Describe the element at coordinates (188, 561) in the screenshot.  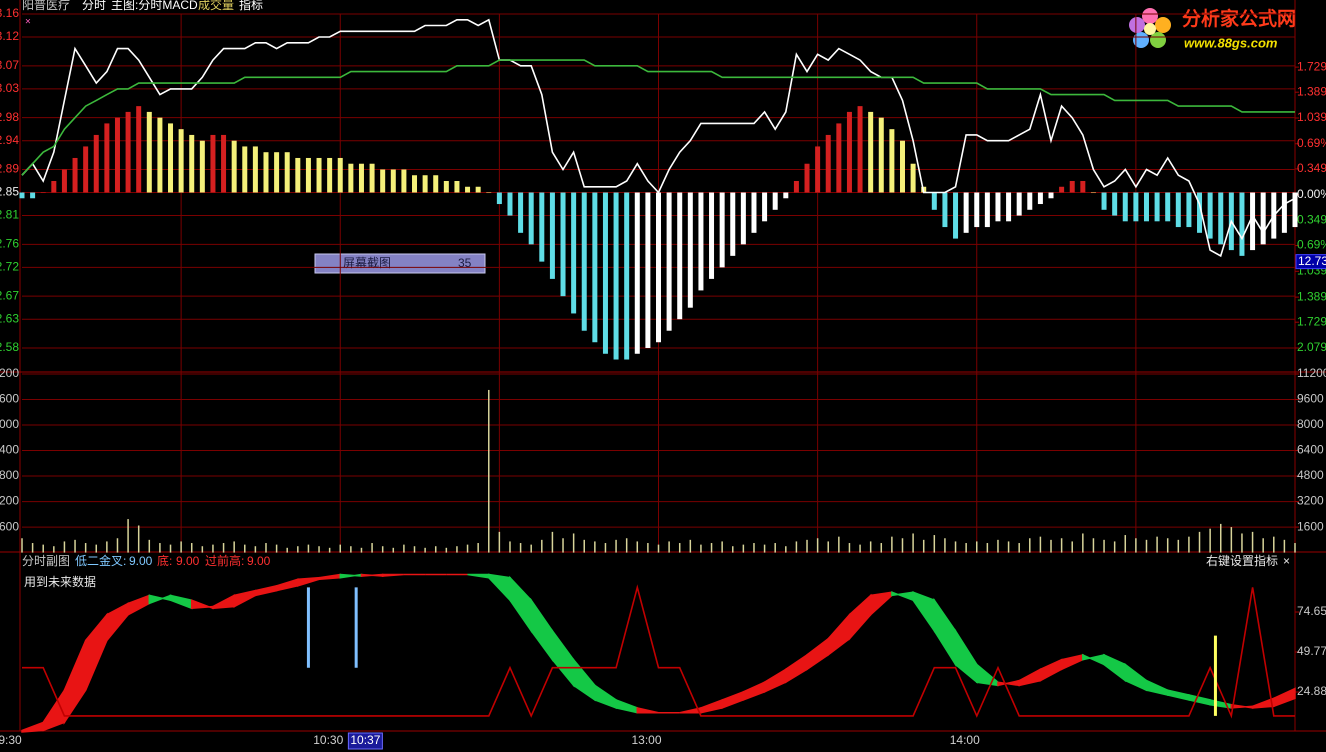
I see `param-value: 9.00` at that location.